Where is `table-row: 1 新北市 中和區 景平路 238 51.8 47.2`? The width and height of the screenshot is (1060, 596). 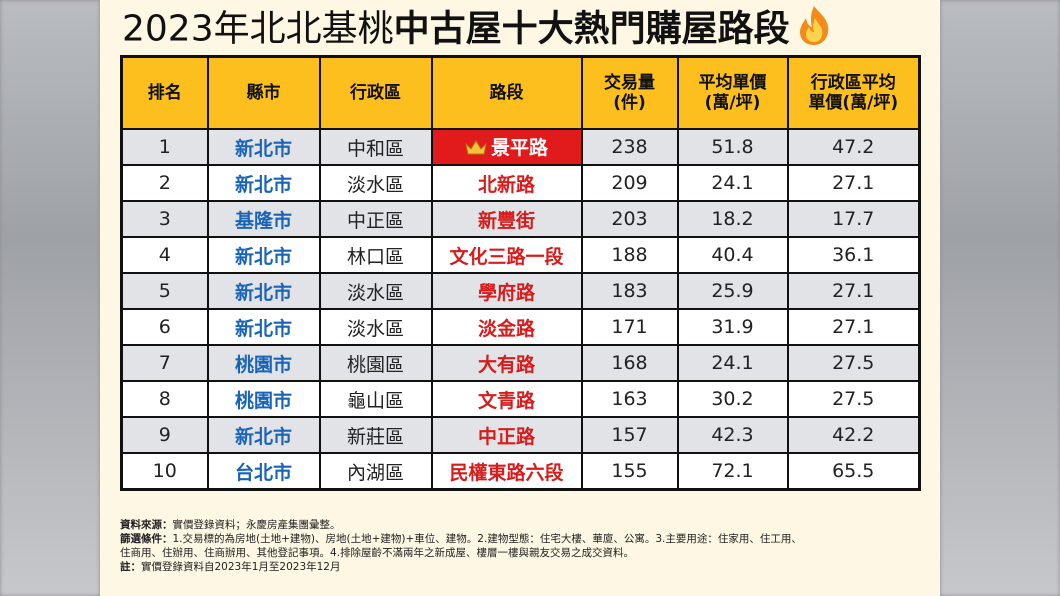 table-row: 1 新北市 中和區 景平路 238 51.8 47.2 is located at coordinates (520, 147).